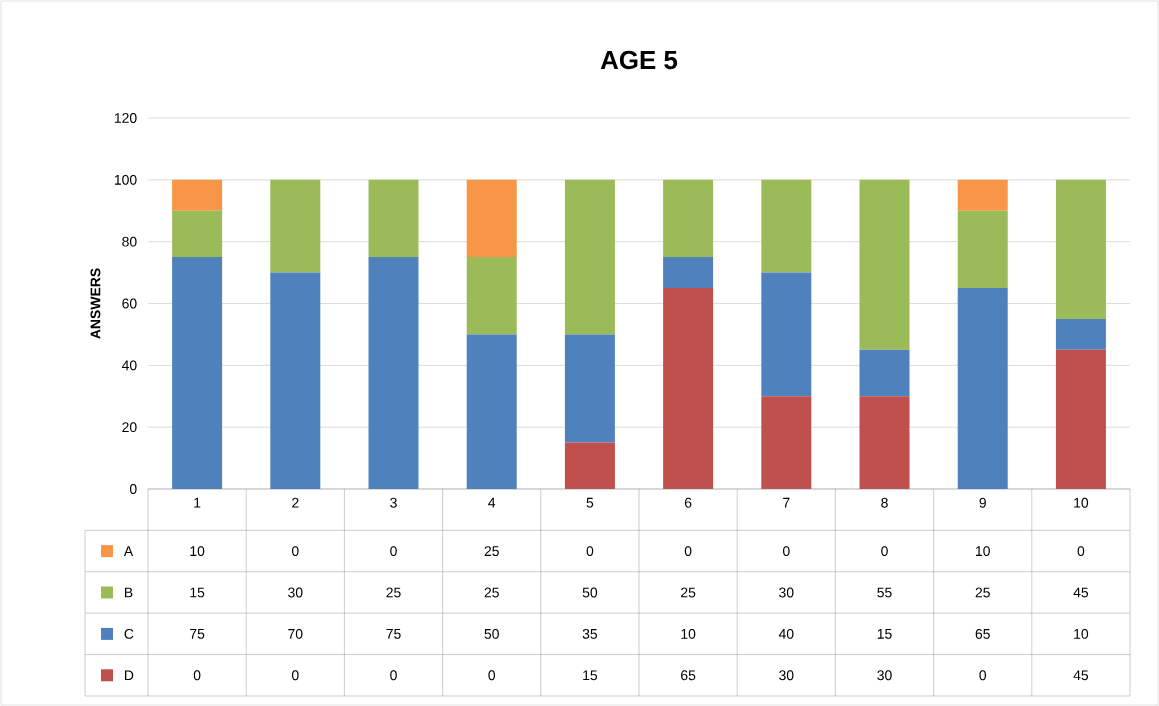 This screenshot has height=706, width=1159. Describe the element at coordinates (125, 118) in the screenshot. I see `y-tick-label: 120` at that location.